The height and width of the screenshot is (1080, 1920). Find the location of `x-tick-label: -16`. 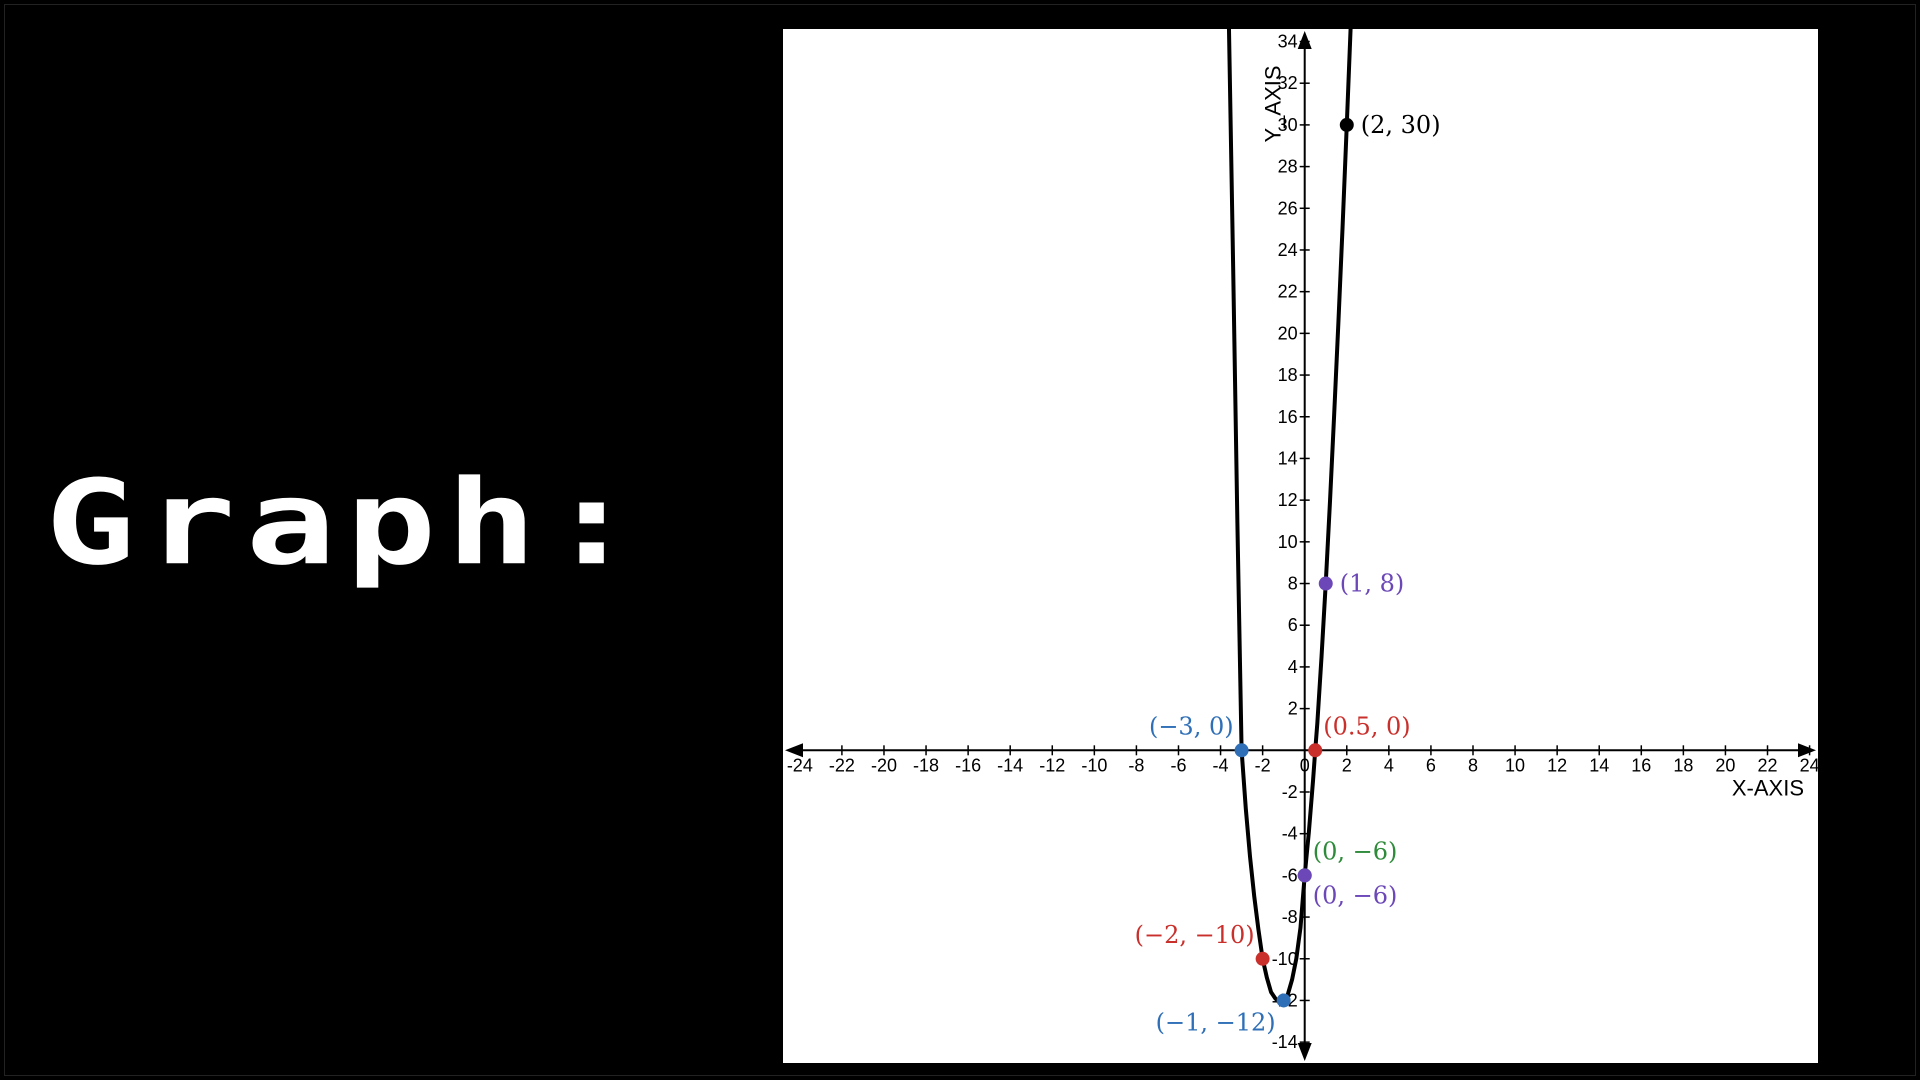

x-tick-label: -16 is located at coordinates (968, 765).